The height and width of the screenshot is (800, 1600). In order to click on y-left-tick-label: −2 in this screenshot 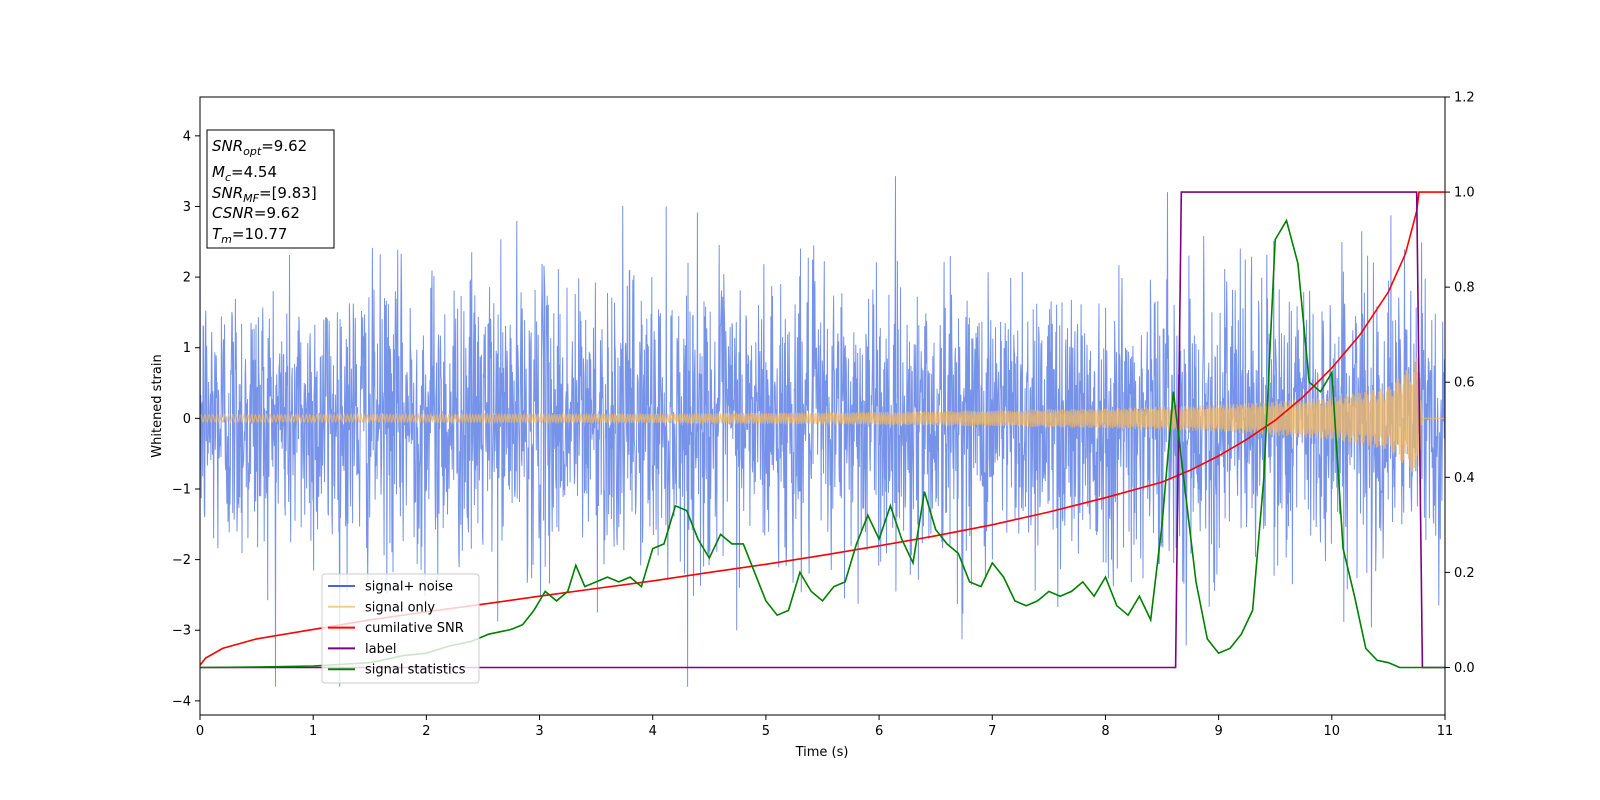, I will do `click(181, 560)`.